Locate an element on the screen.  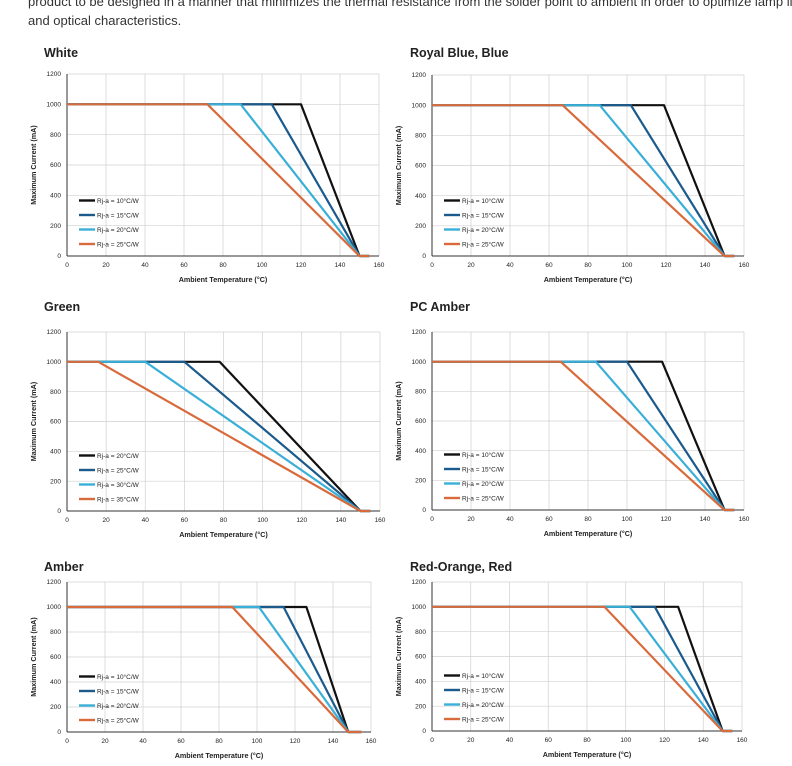
chart-title: Red-Orange, Red is located at coordinates (461, 567).